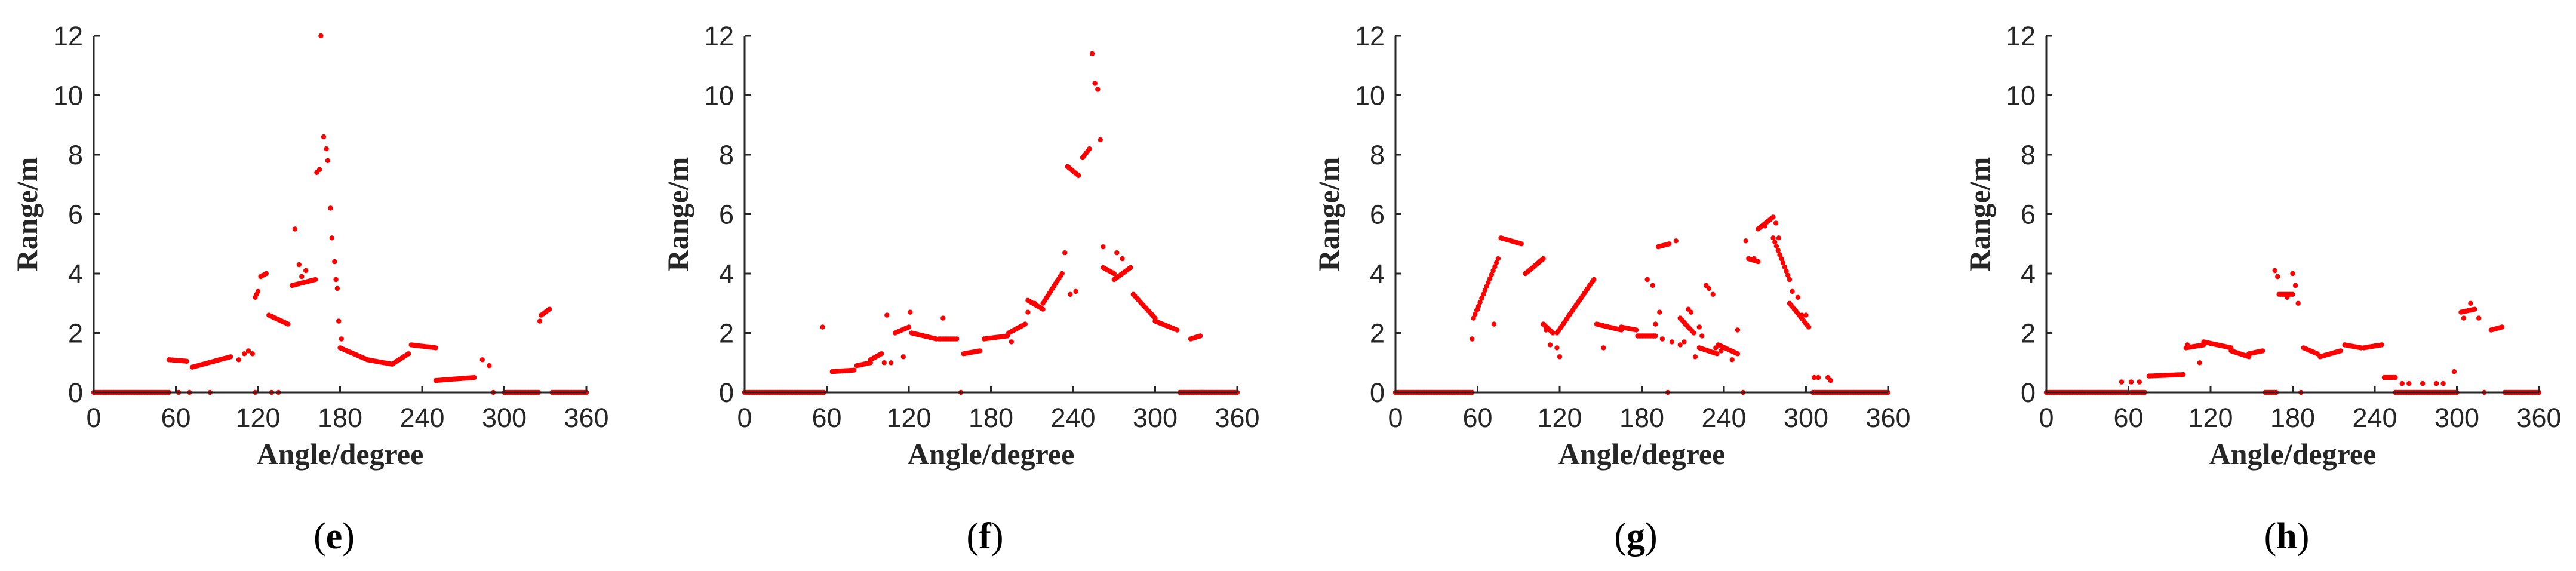  I want to click on x-axis-label: Angle/degree, so click(2293, 454).